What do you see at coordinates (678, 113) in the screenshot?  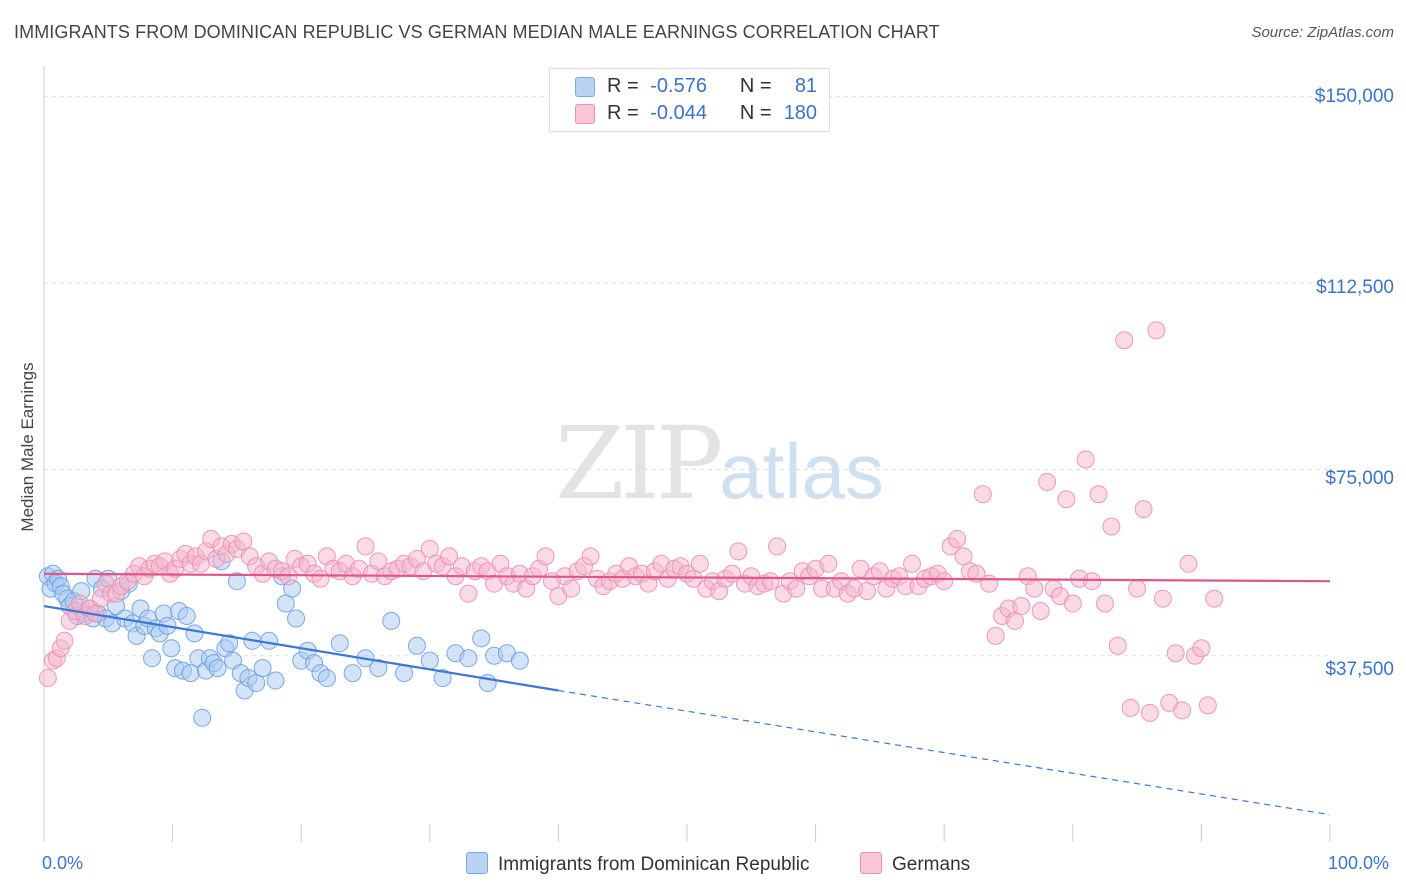 I see `legend-pink-r-value: -0.044` at bounding box center [678, 113].